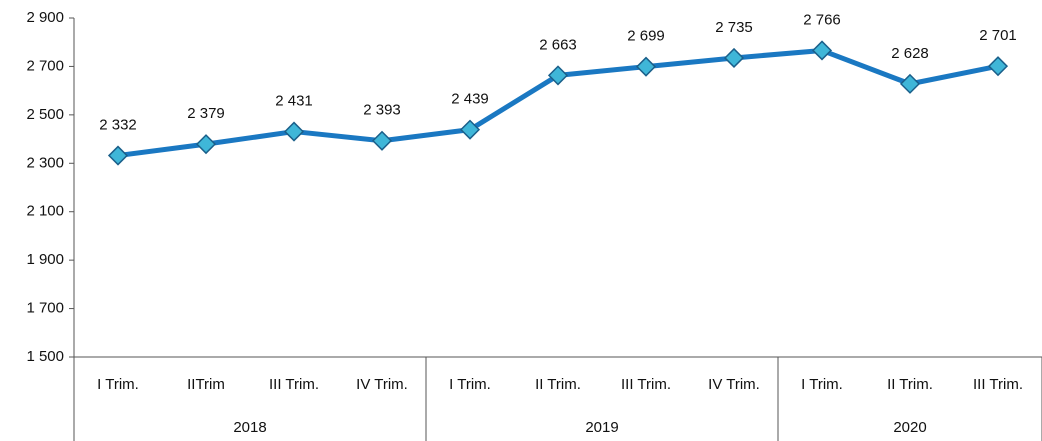 This screenshot has width=1042, height=441. Describe the element at coordinates (470, 99) in the screenshot. I see `data-label: 2 439` at that location.